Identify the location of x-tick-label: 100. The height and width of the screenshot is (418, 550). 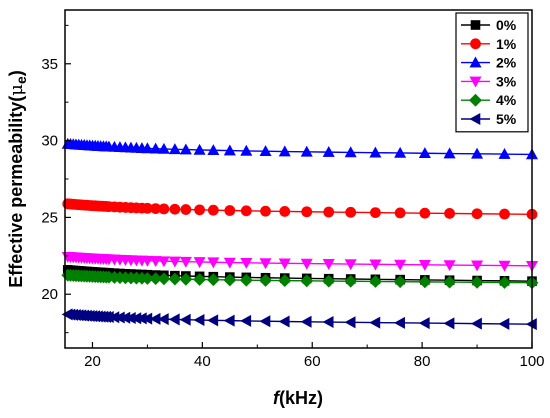
(531, 361).